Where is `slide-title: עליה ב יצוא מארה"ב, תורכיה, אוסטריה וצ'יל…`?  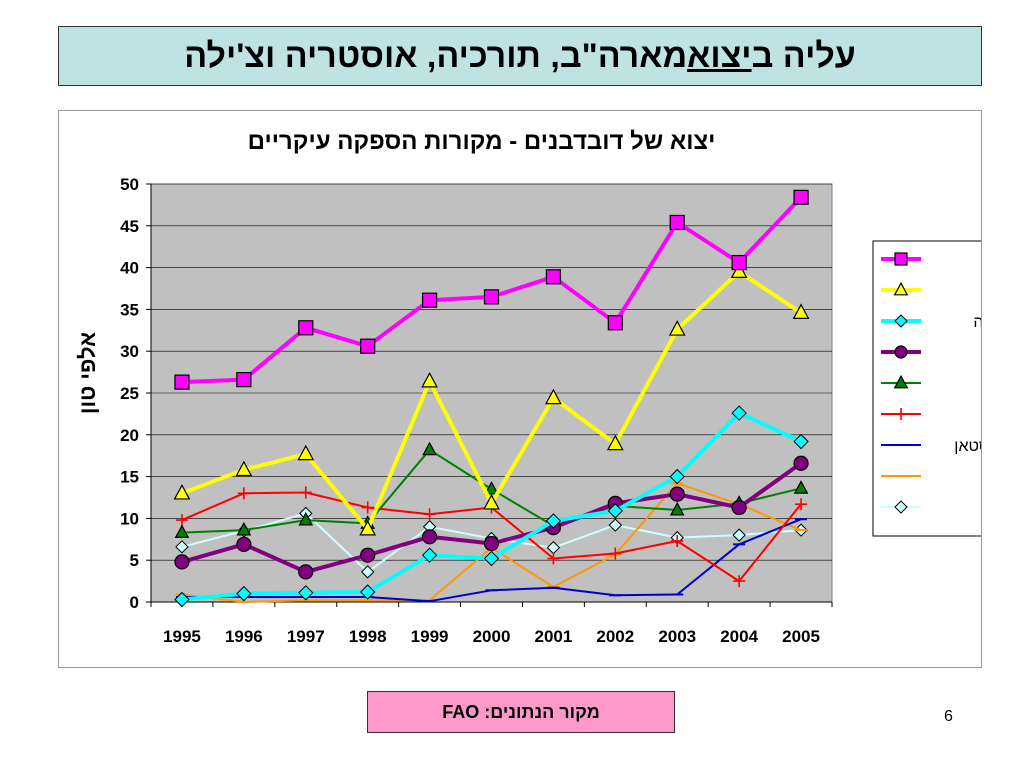
slide-title: עליה ב יצוא מארה"ב, תורכיה, אוסטריה וצ'יל… is located at coordinates (520, 56).